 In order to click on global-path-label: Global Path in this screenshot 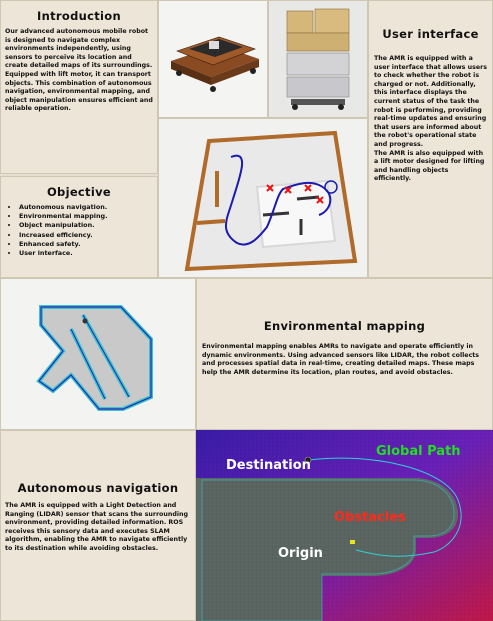, I will do `click(418, 451)`.